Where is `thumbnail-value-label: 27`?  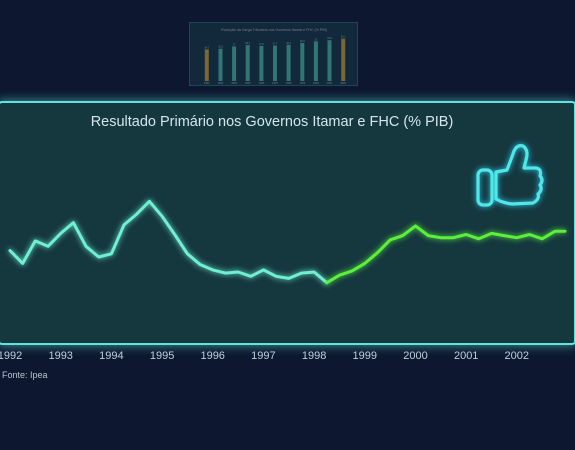 thumbnail-value-label: 27 is located at coordinates (234, 45).